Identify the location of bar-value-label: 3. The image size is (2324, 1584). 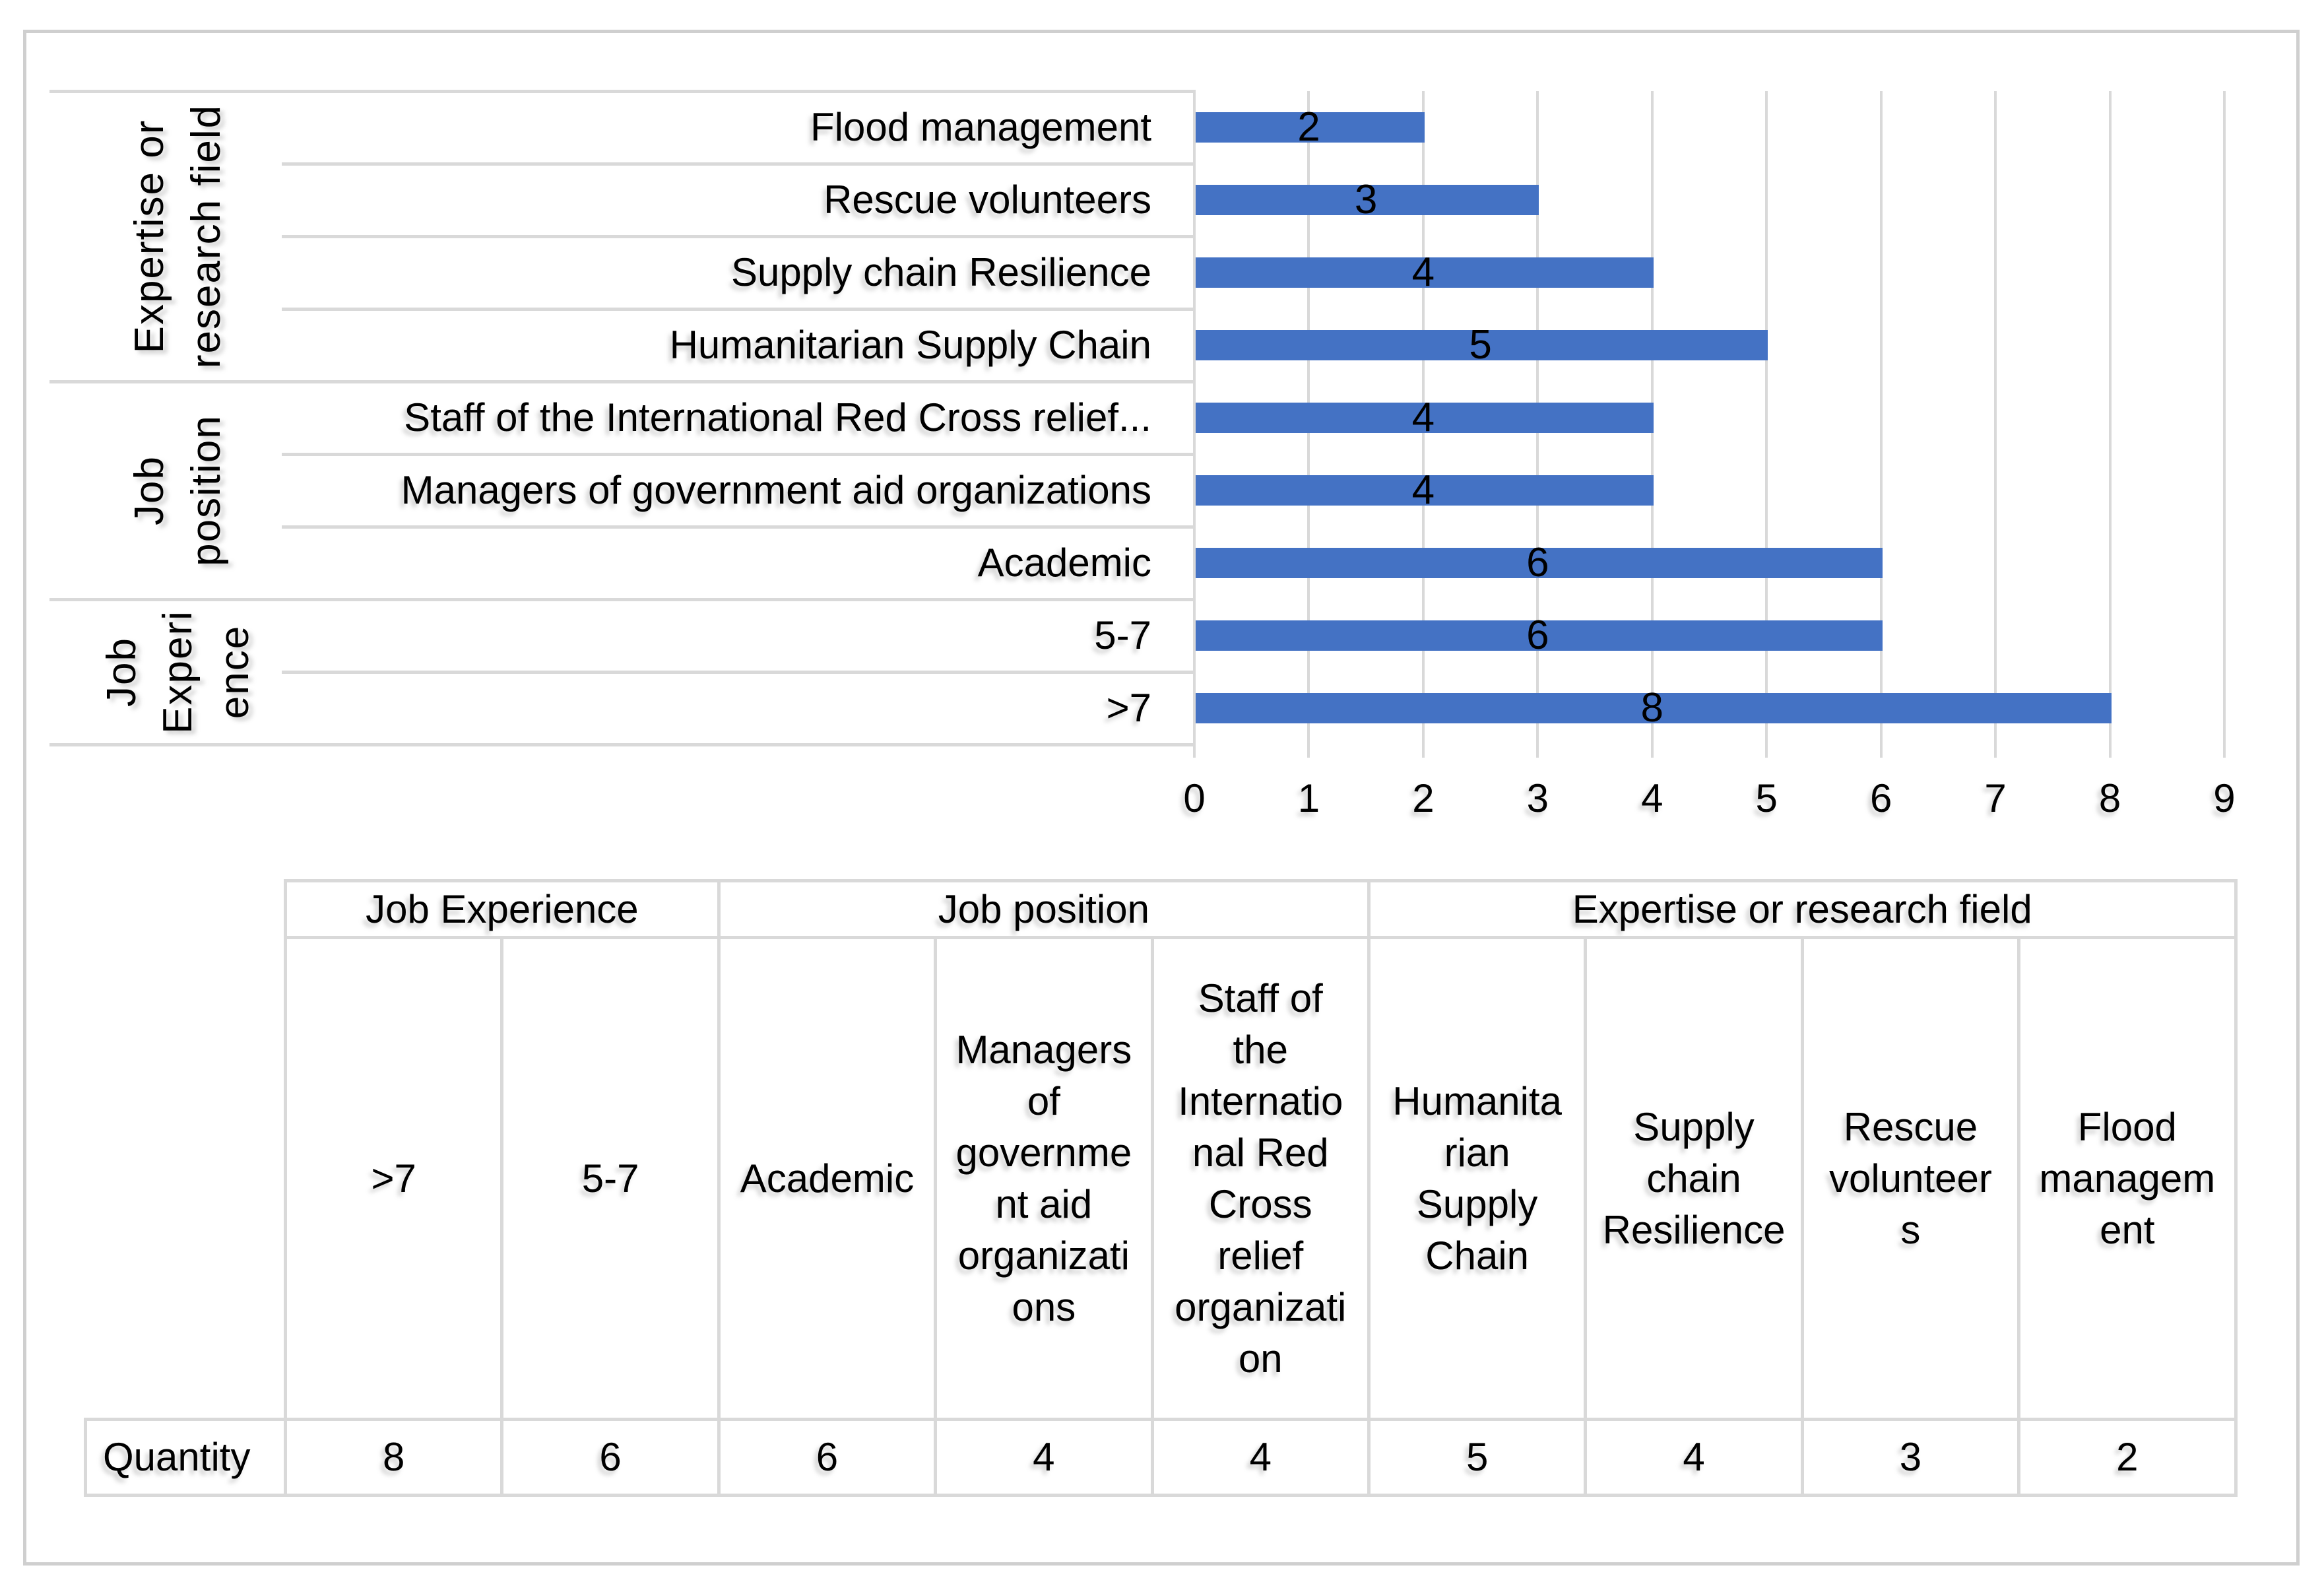
(1366, 199).